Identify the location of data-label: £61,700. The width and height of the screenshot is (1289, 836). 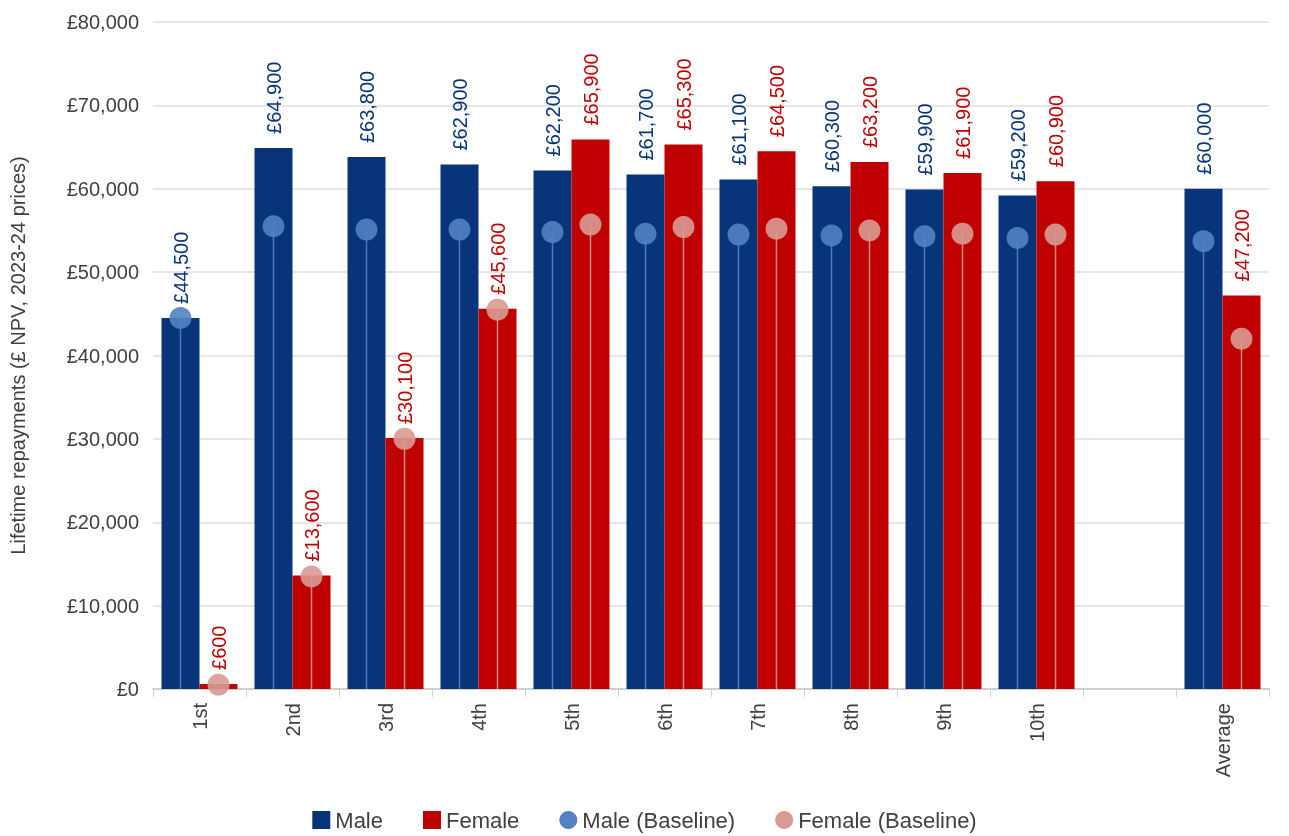
(645, 124).